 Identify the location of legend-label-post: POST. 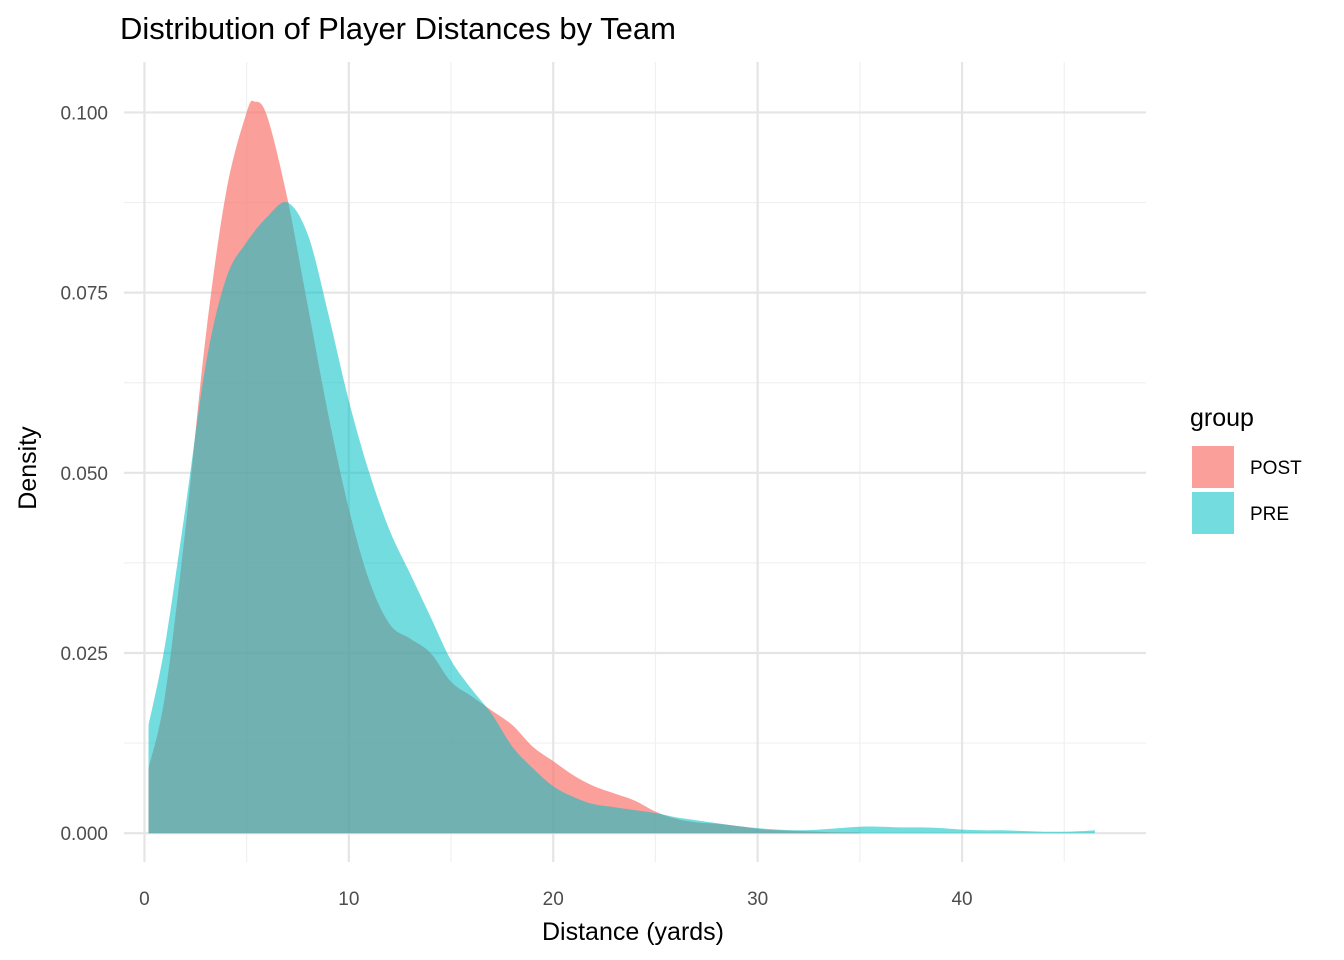
(1276, 468).